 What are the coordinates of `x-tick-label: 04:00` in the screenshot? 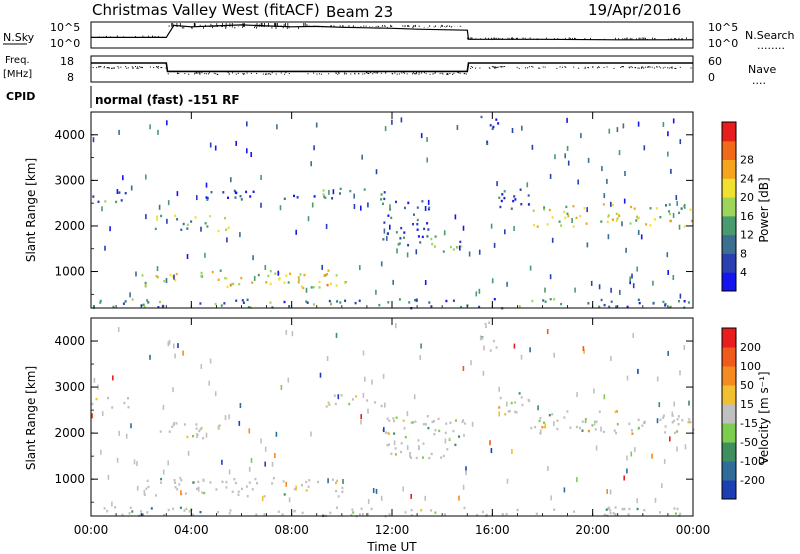 It's located at (191, 530).